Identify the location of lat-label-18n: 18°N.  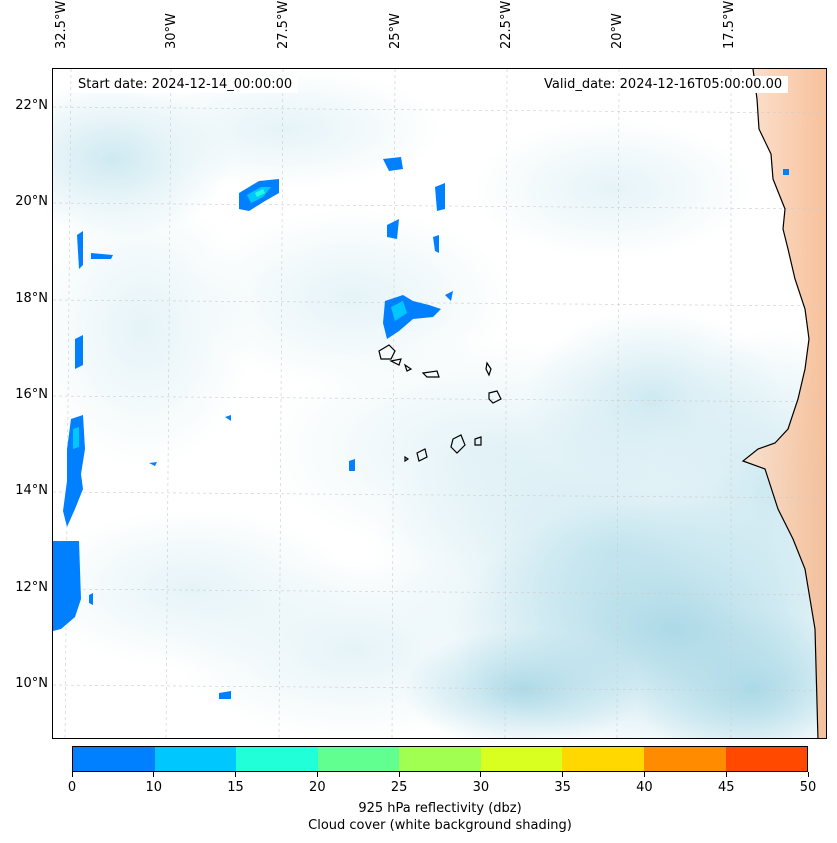
(31, 298).